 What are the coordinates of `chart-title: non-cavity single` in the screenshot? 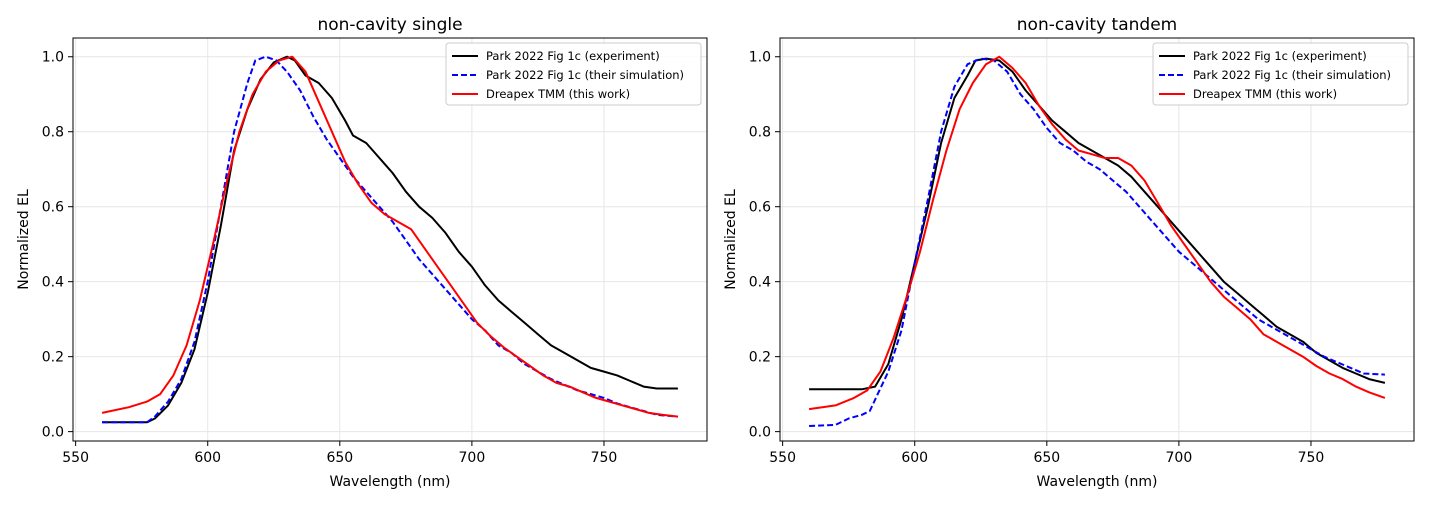 It's located at (389, 25).